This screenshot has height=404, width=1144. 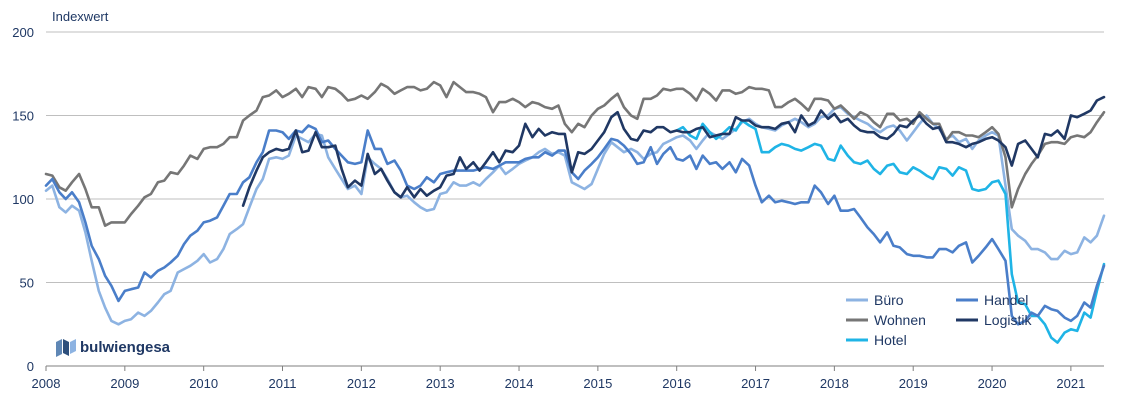 I want to click on bulwiengesa-logo: bulwiengesa, so click(x=113, y=348).